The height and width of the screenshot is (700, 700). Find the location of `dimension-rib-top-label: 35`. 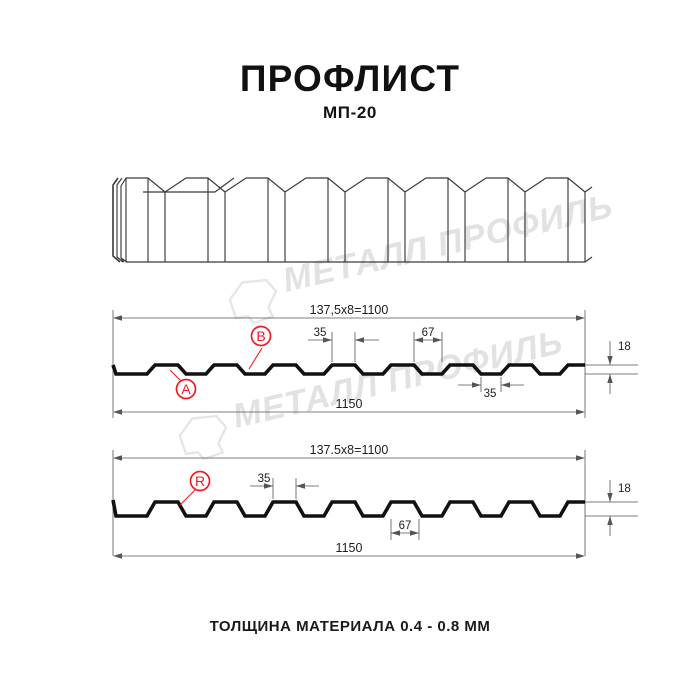

dimension-rib-top-label: 35 is located at coordinates (320, 333).